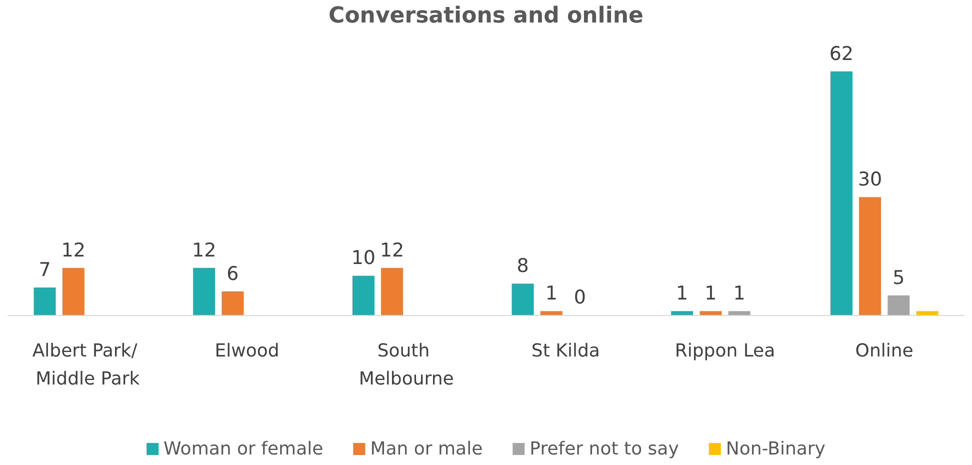 The image size is (972, 465). I want to click on data-label: 62, so click(841, 53).